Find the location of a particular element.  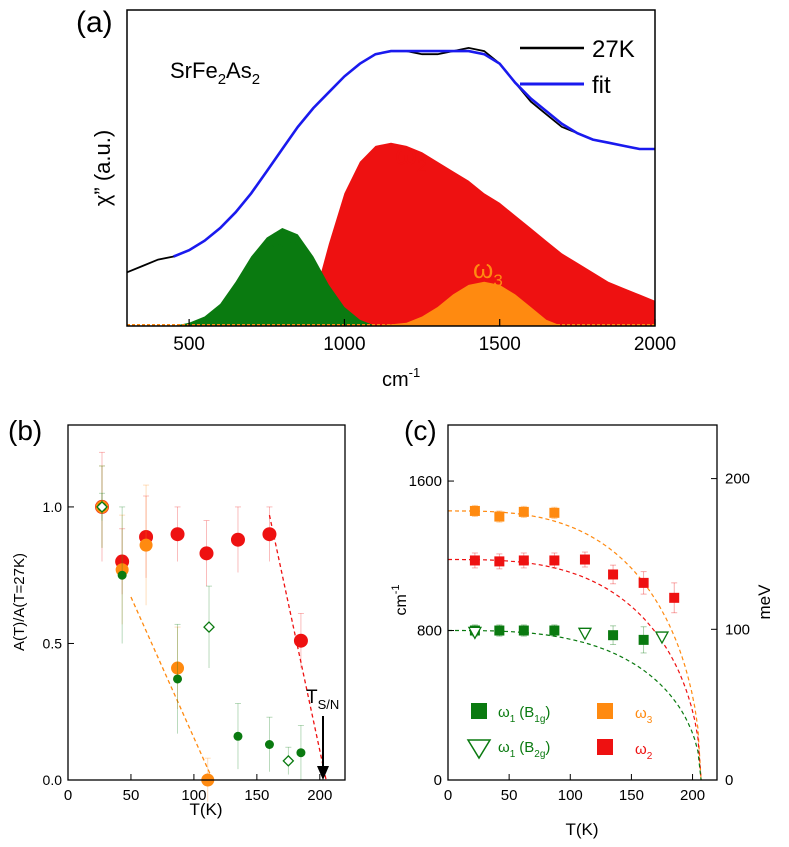

omega2-label: ω2 is located at coordinates (411, 157).